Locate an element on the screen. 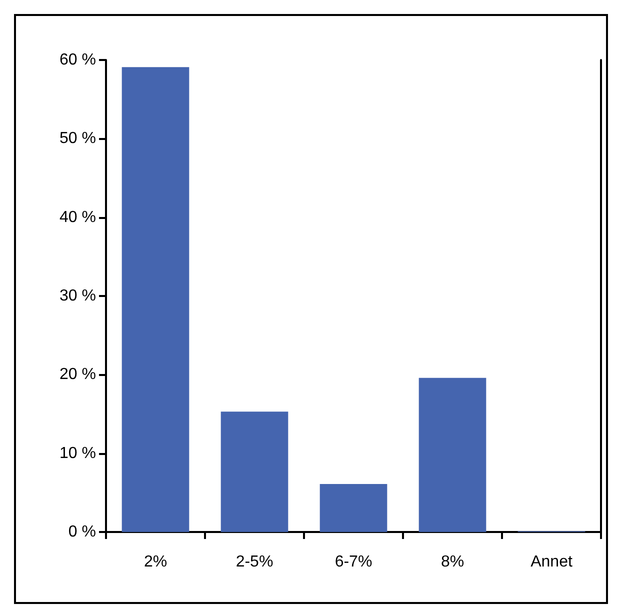 The image size is (624, 605). y-tick-label: 20 % is located at coordinates (78, 375).